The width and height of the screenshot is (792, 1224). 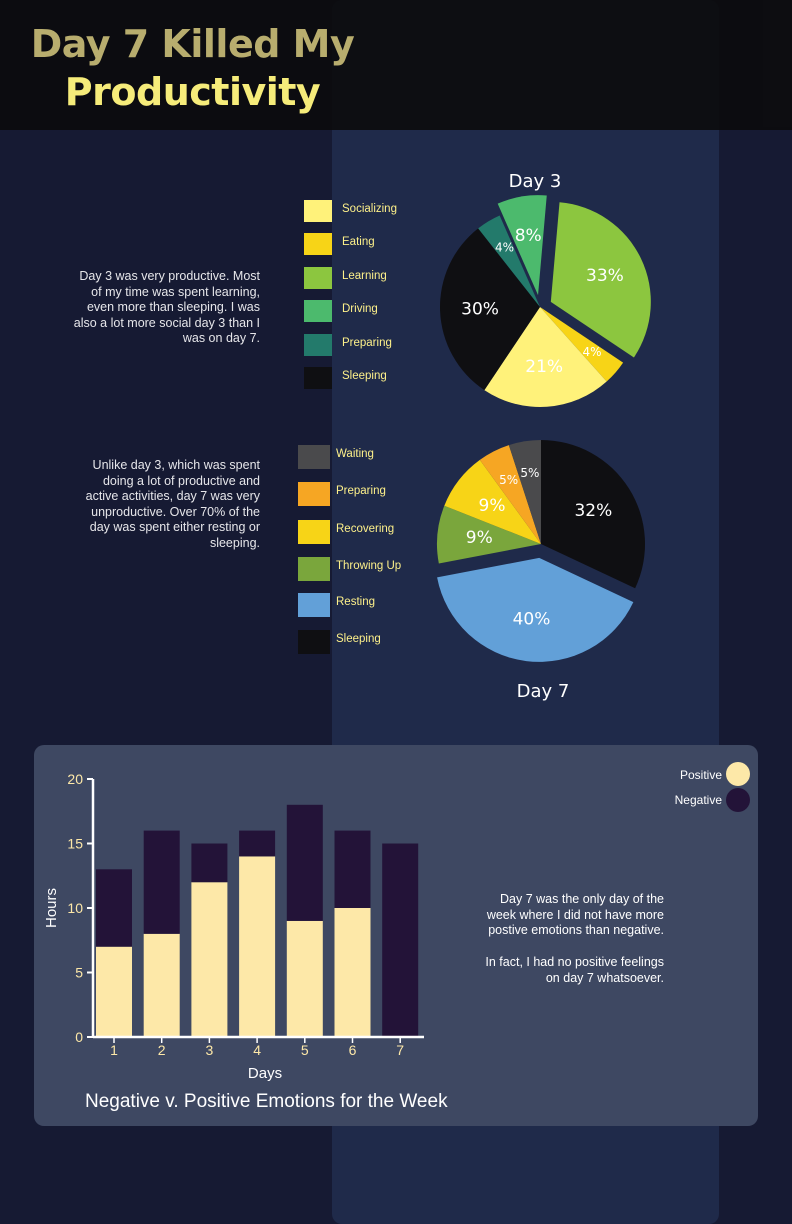 I want to click on day3-pie-title: Day 3, so click(x=535, y=181).